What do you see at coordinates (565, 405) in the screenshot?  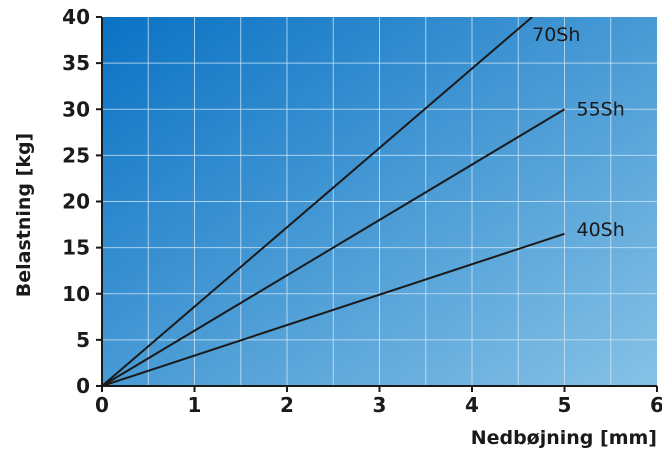 I see `x-tick-label: 5` at bounding box center [565, 405].